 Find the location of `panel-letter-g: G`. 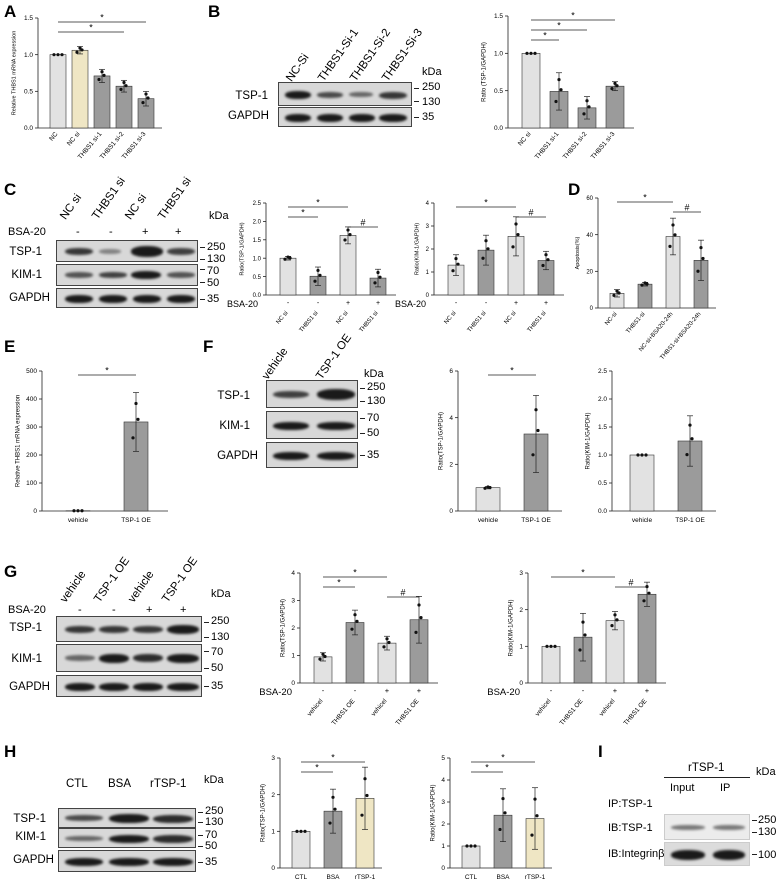

panel-letter-g: G is located at coordinates (11, 571).